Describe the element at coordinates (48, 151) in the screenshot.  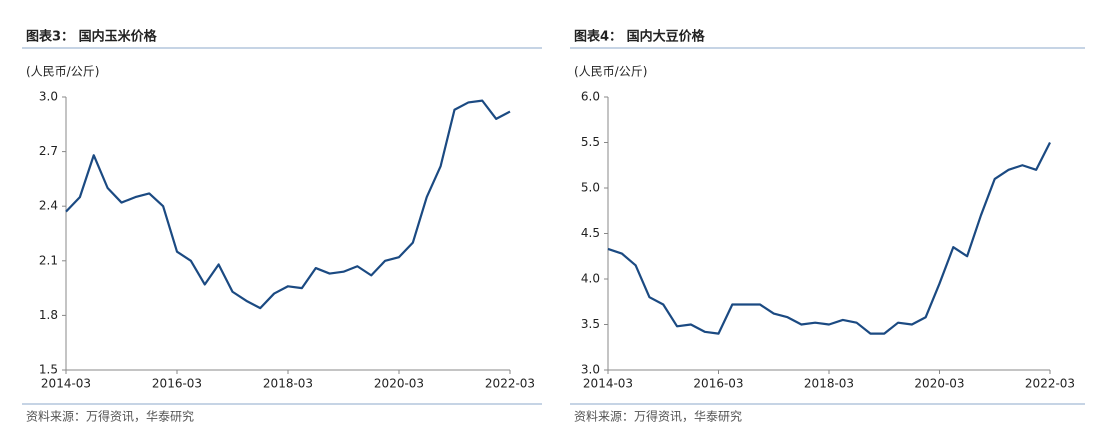
I see `y-tick-label: 2.7` at that location.